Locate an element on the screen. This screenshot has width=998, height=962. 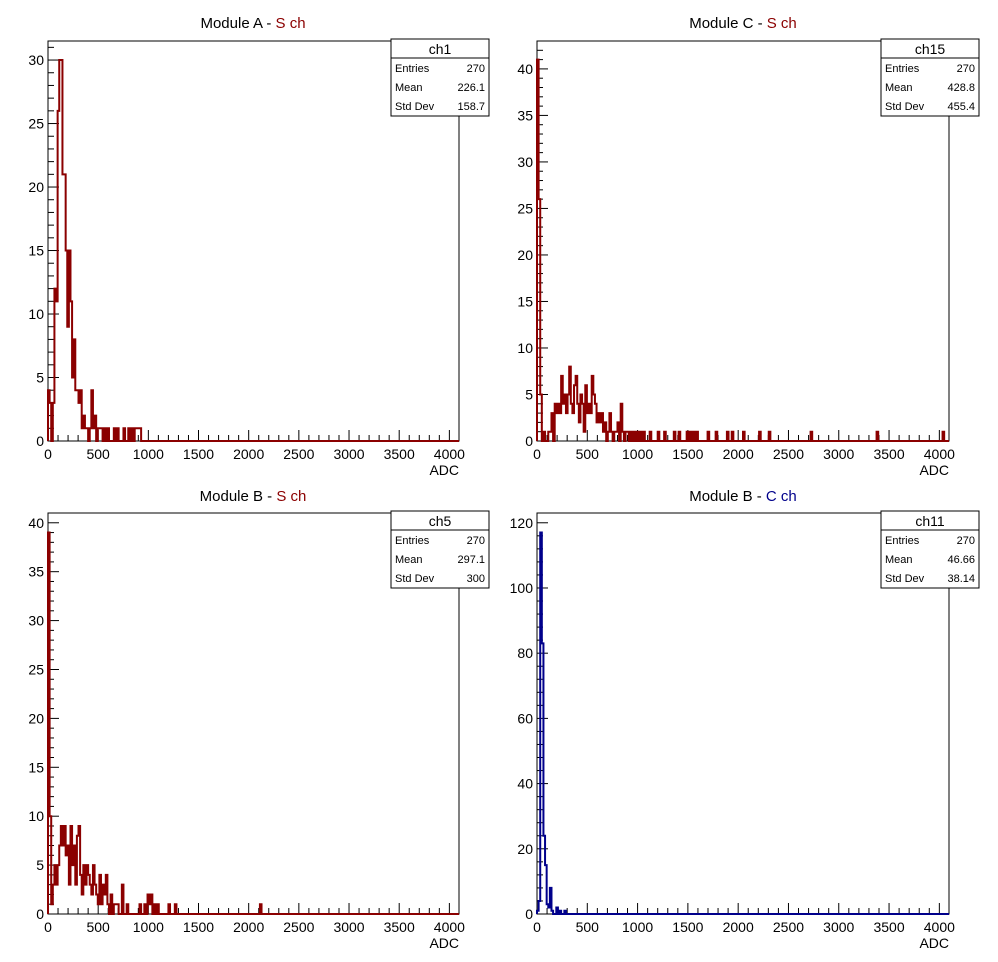
title-module: Module A - is located at coordinates (237, 23).